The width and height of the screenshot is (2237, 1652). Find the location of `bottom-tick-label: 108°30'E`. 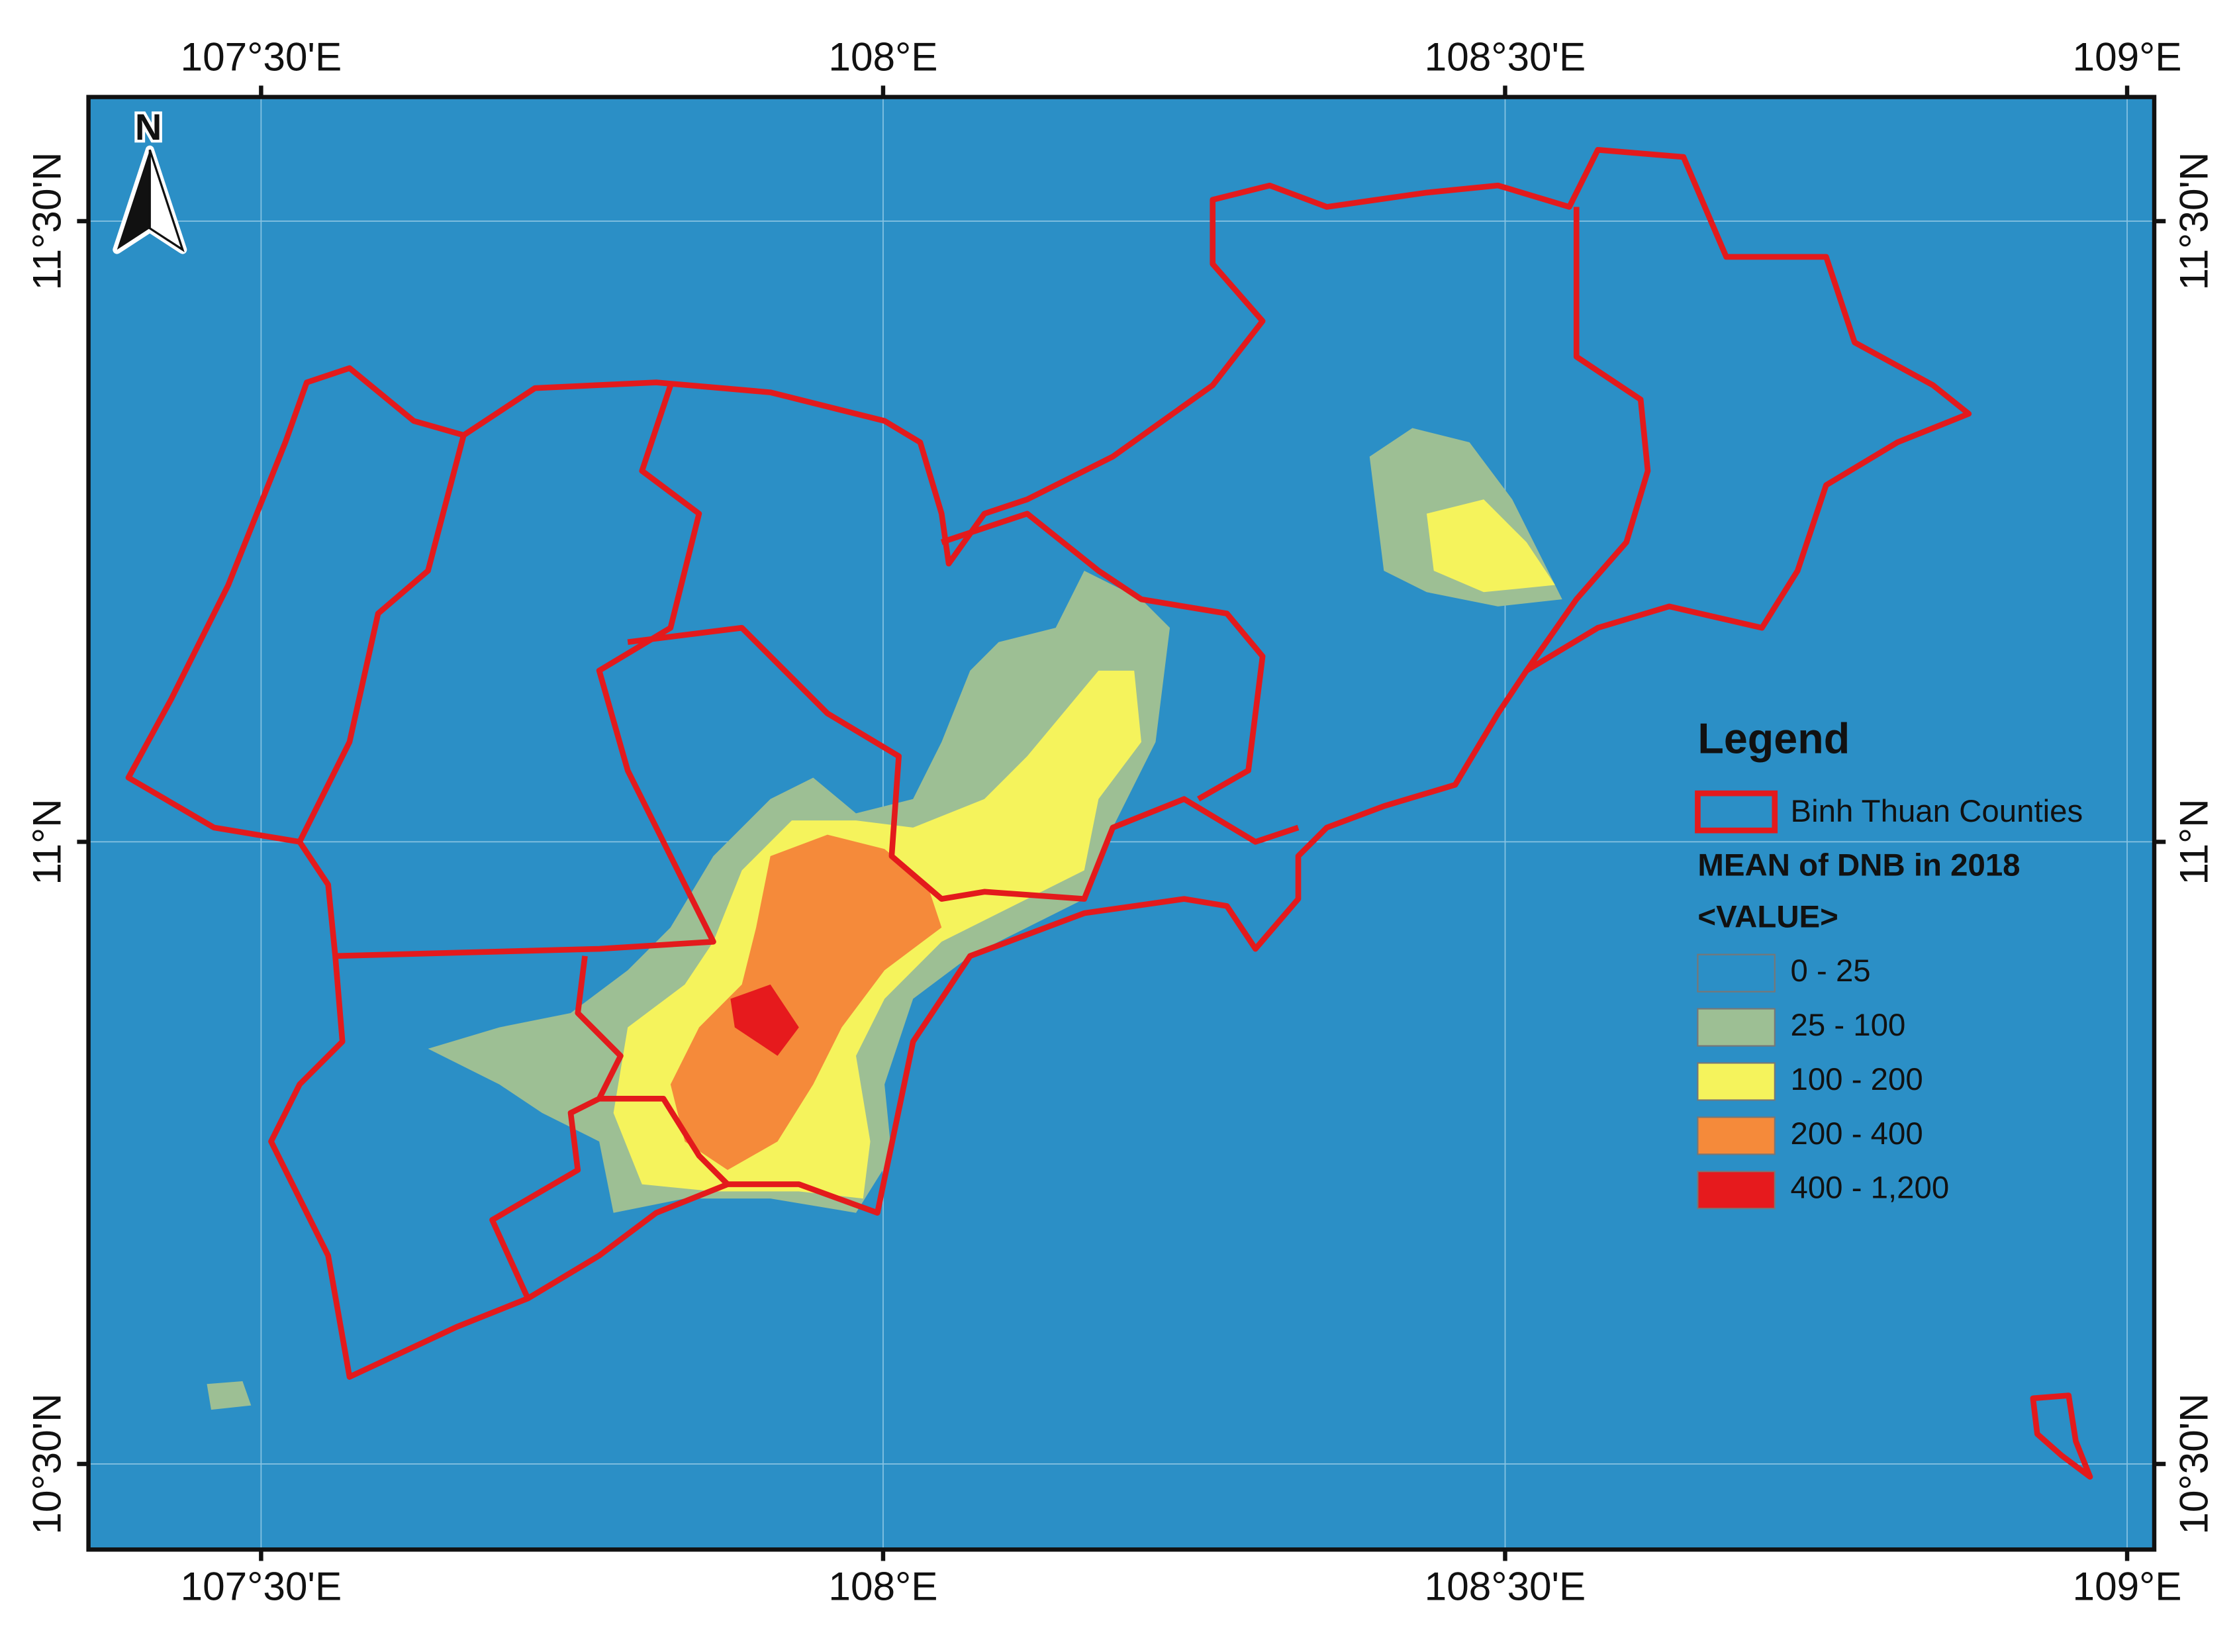

bottom-tick-label: 108°30'E is located at coordinates (1505, 1586).